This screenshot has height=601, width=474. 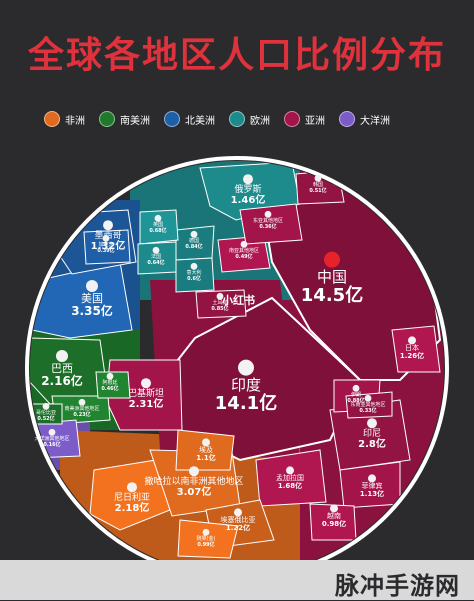 What do you see at coordinates (132, 507) in the screenshot?
I see `cell-value-label: 2.18亿` at bounding box center [132, 507].